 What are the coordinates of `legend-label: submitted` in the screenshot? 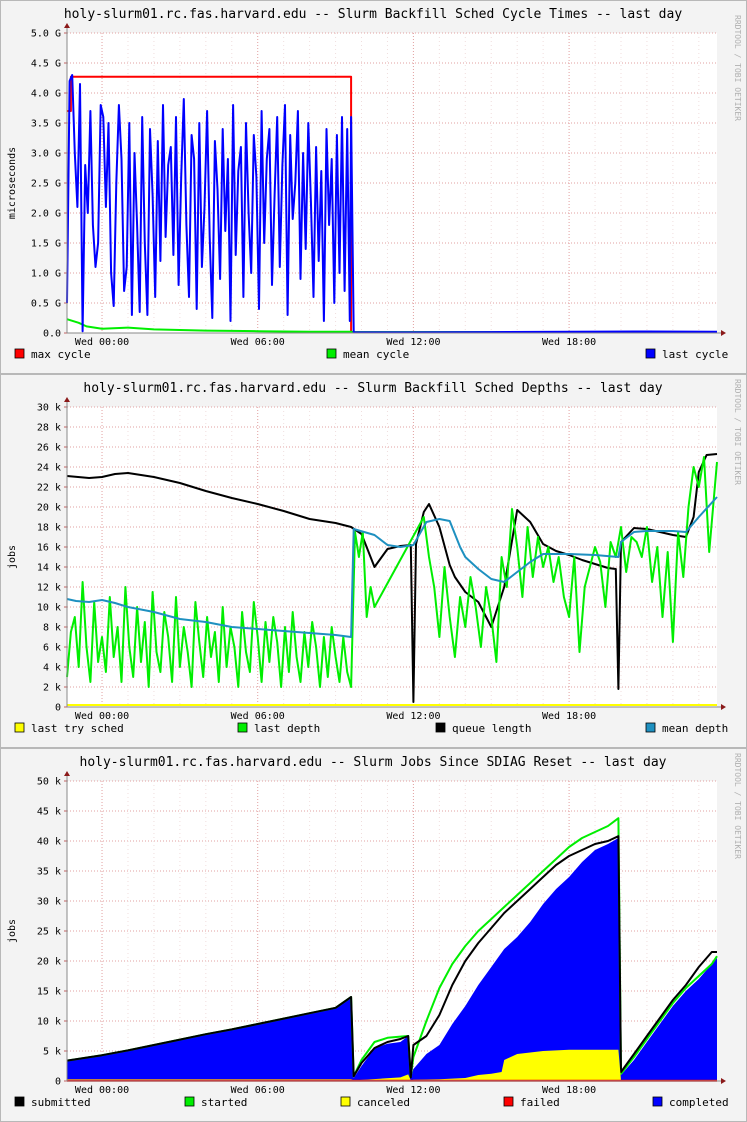 It's located at (61, 1102).